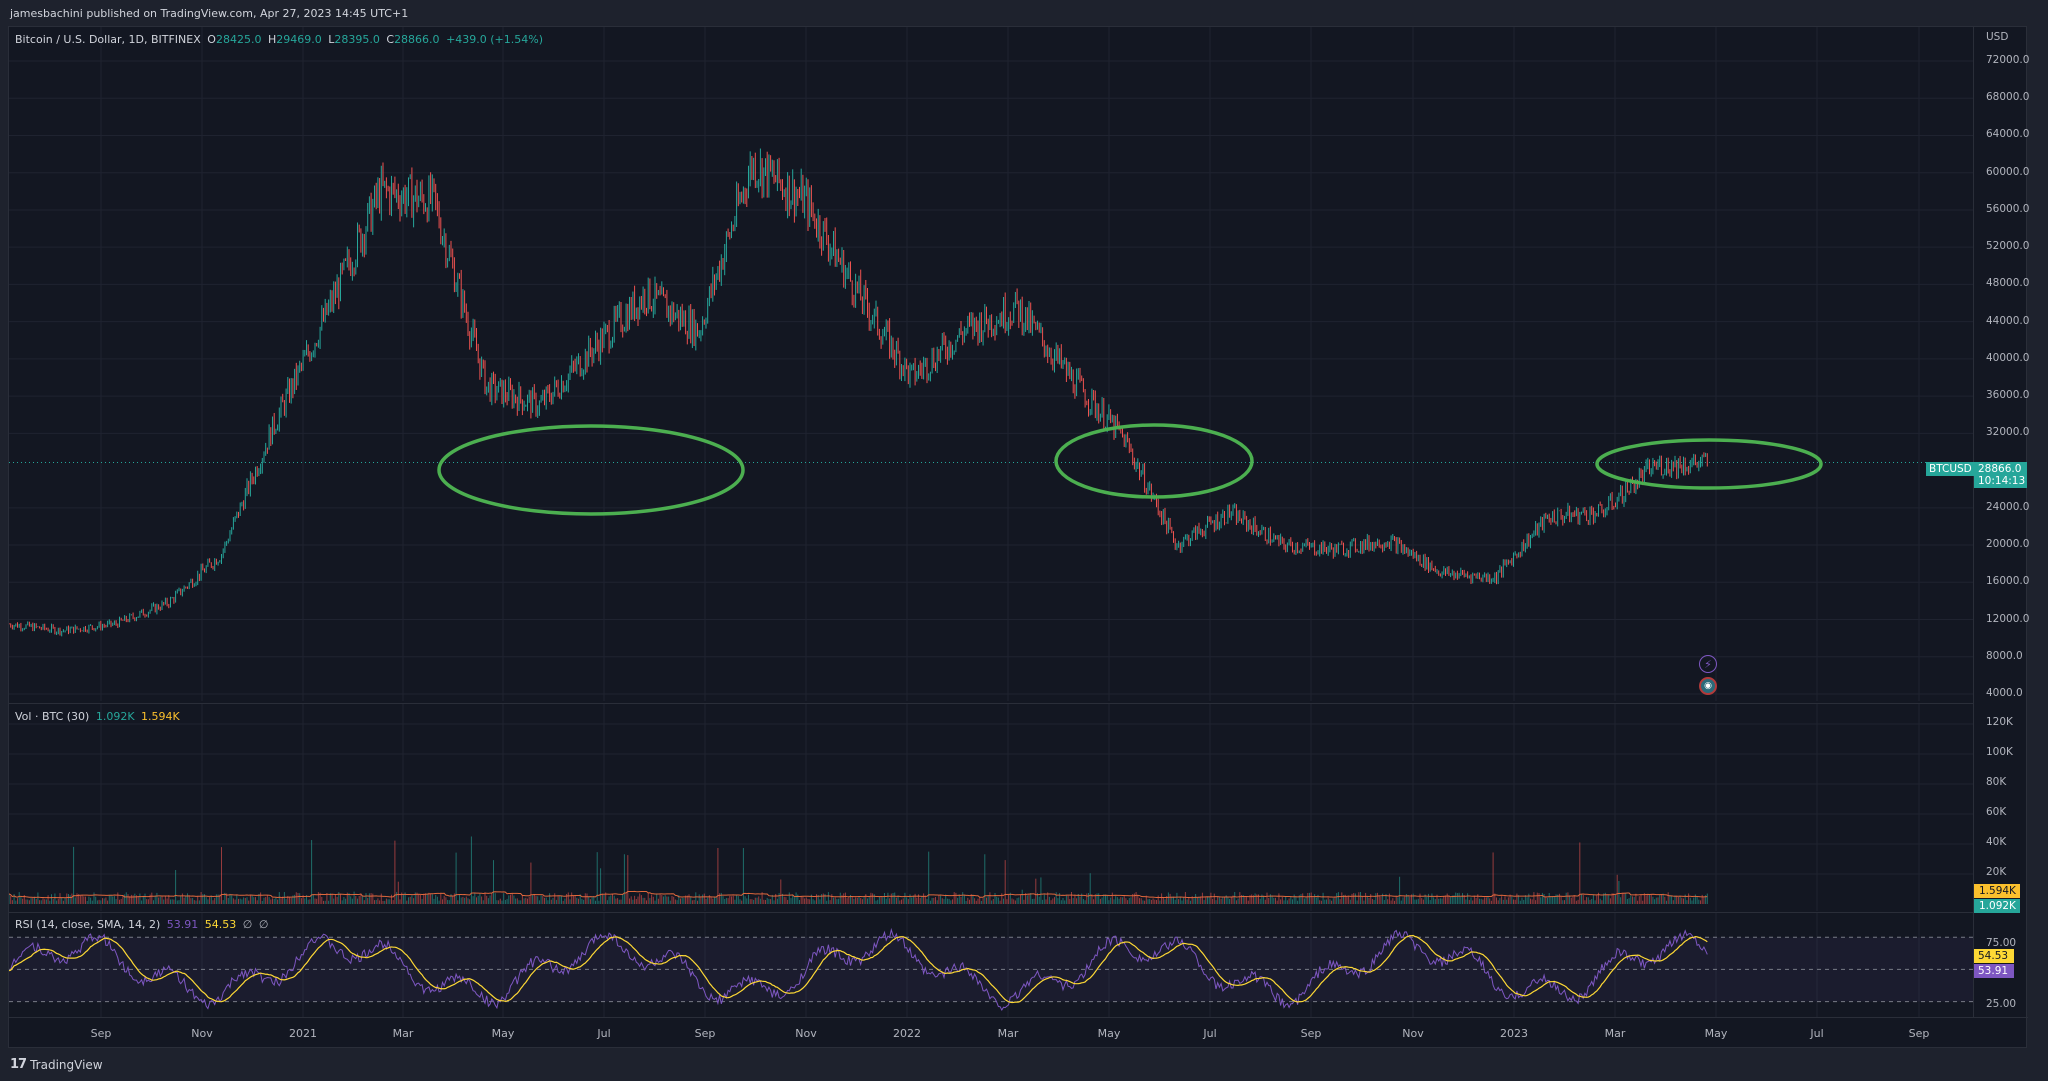  What do you see at coordinates (1994, 971) in the screenshot?
I see `rsi-badge: 53.91` at bounding box center [1994, 971].